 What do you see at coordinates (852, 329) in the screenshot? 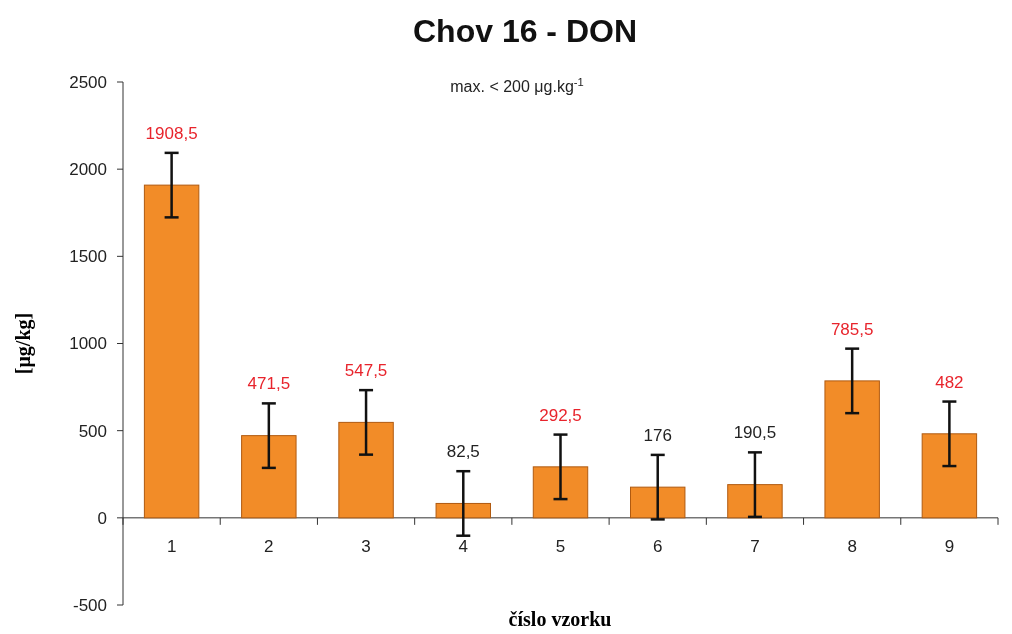
I see `data-label: 785,5` at bounding box center [852, 329].